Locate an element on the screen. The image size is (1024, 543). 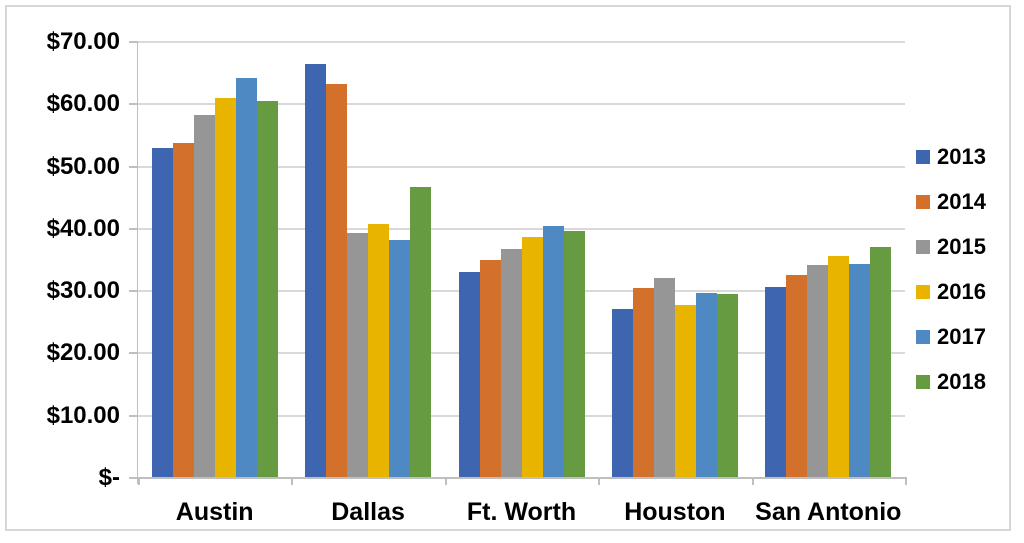
bar-2018-san-antonio is located at coordinates (881, 362).